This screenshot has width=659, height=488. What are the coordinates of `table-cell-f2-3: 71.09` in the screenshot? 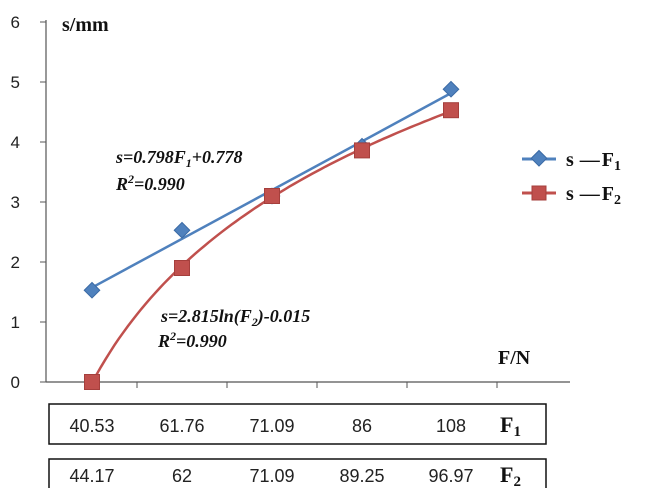 It's located at (271, 476).